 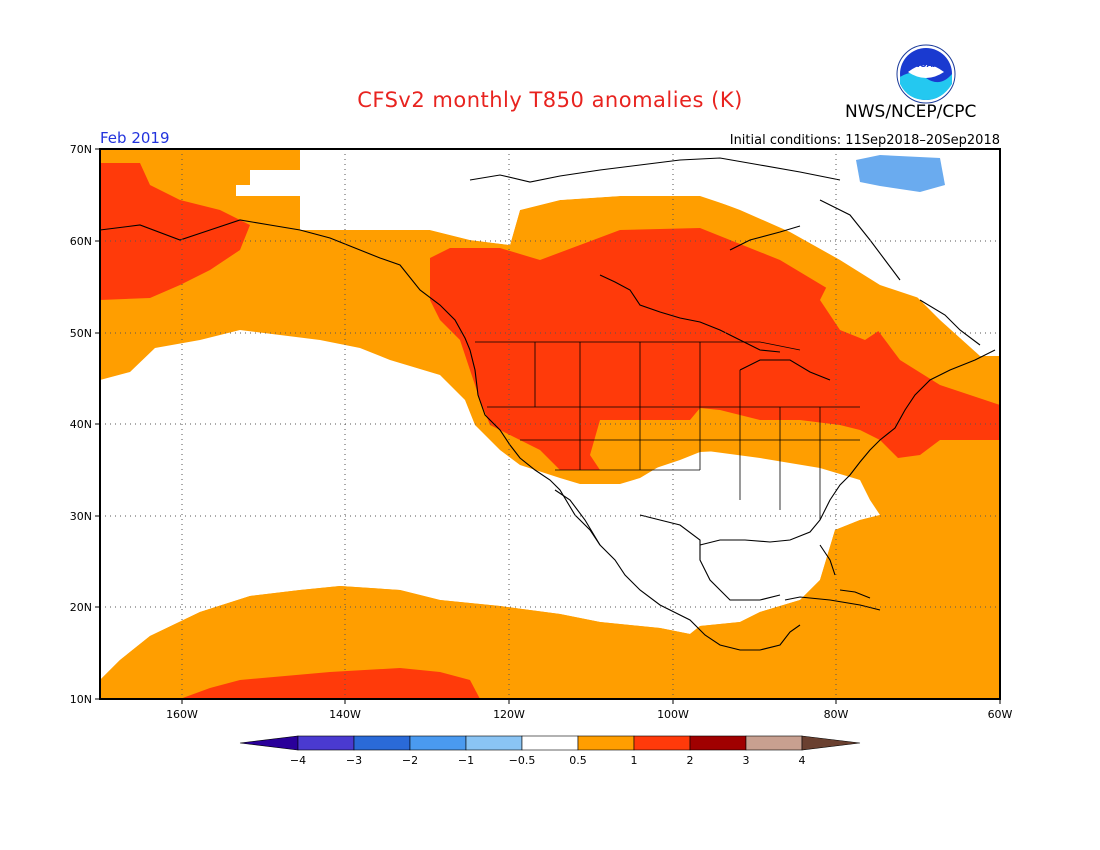 I want to click on colorbar-arrow-right, so click(x=831, y=743).